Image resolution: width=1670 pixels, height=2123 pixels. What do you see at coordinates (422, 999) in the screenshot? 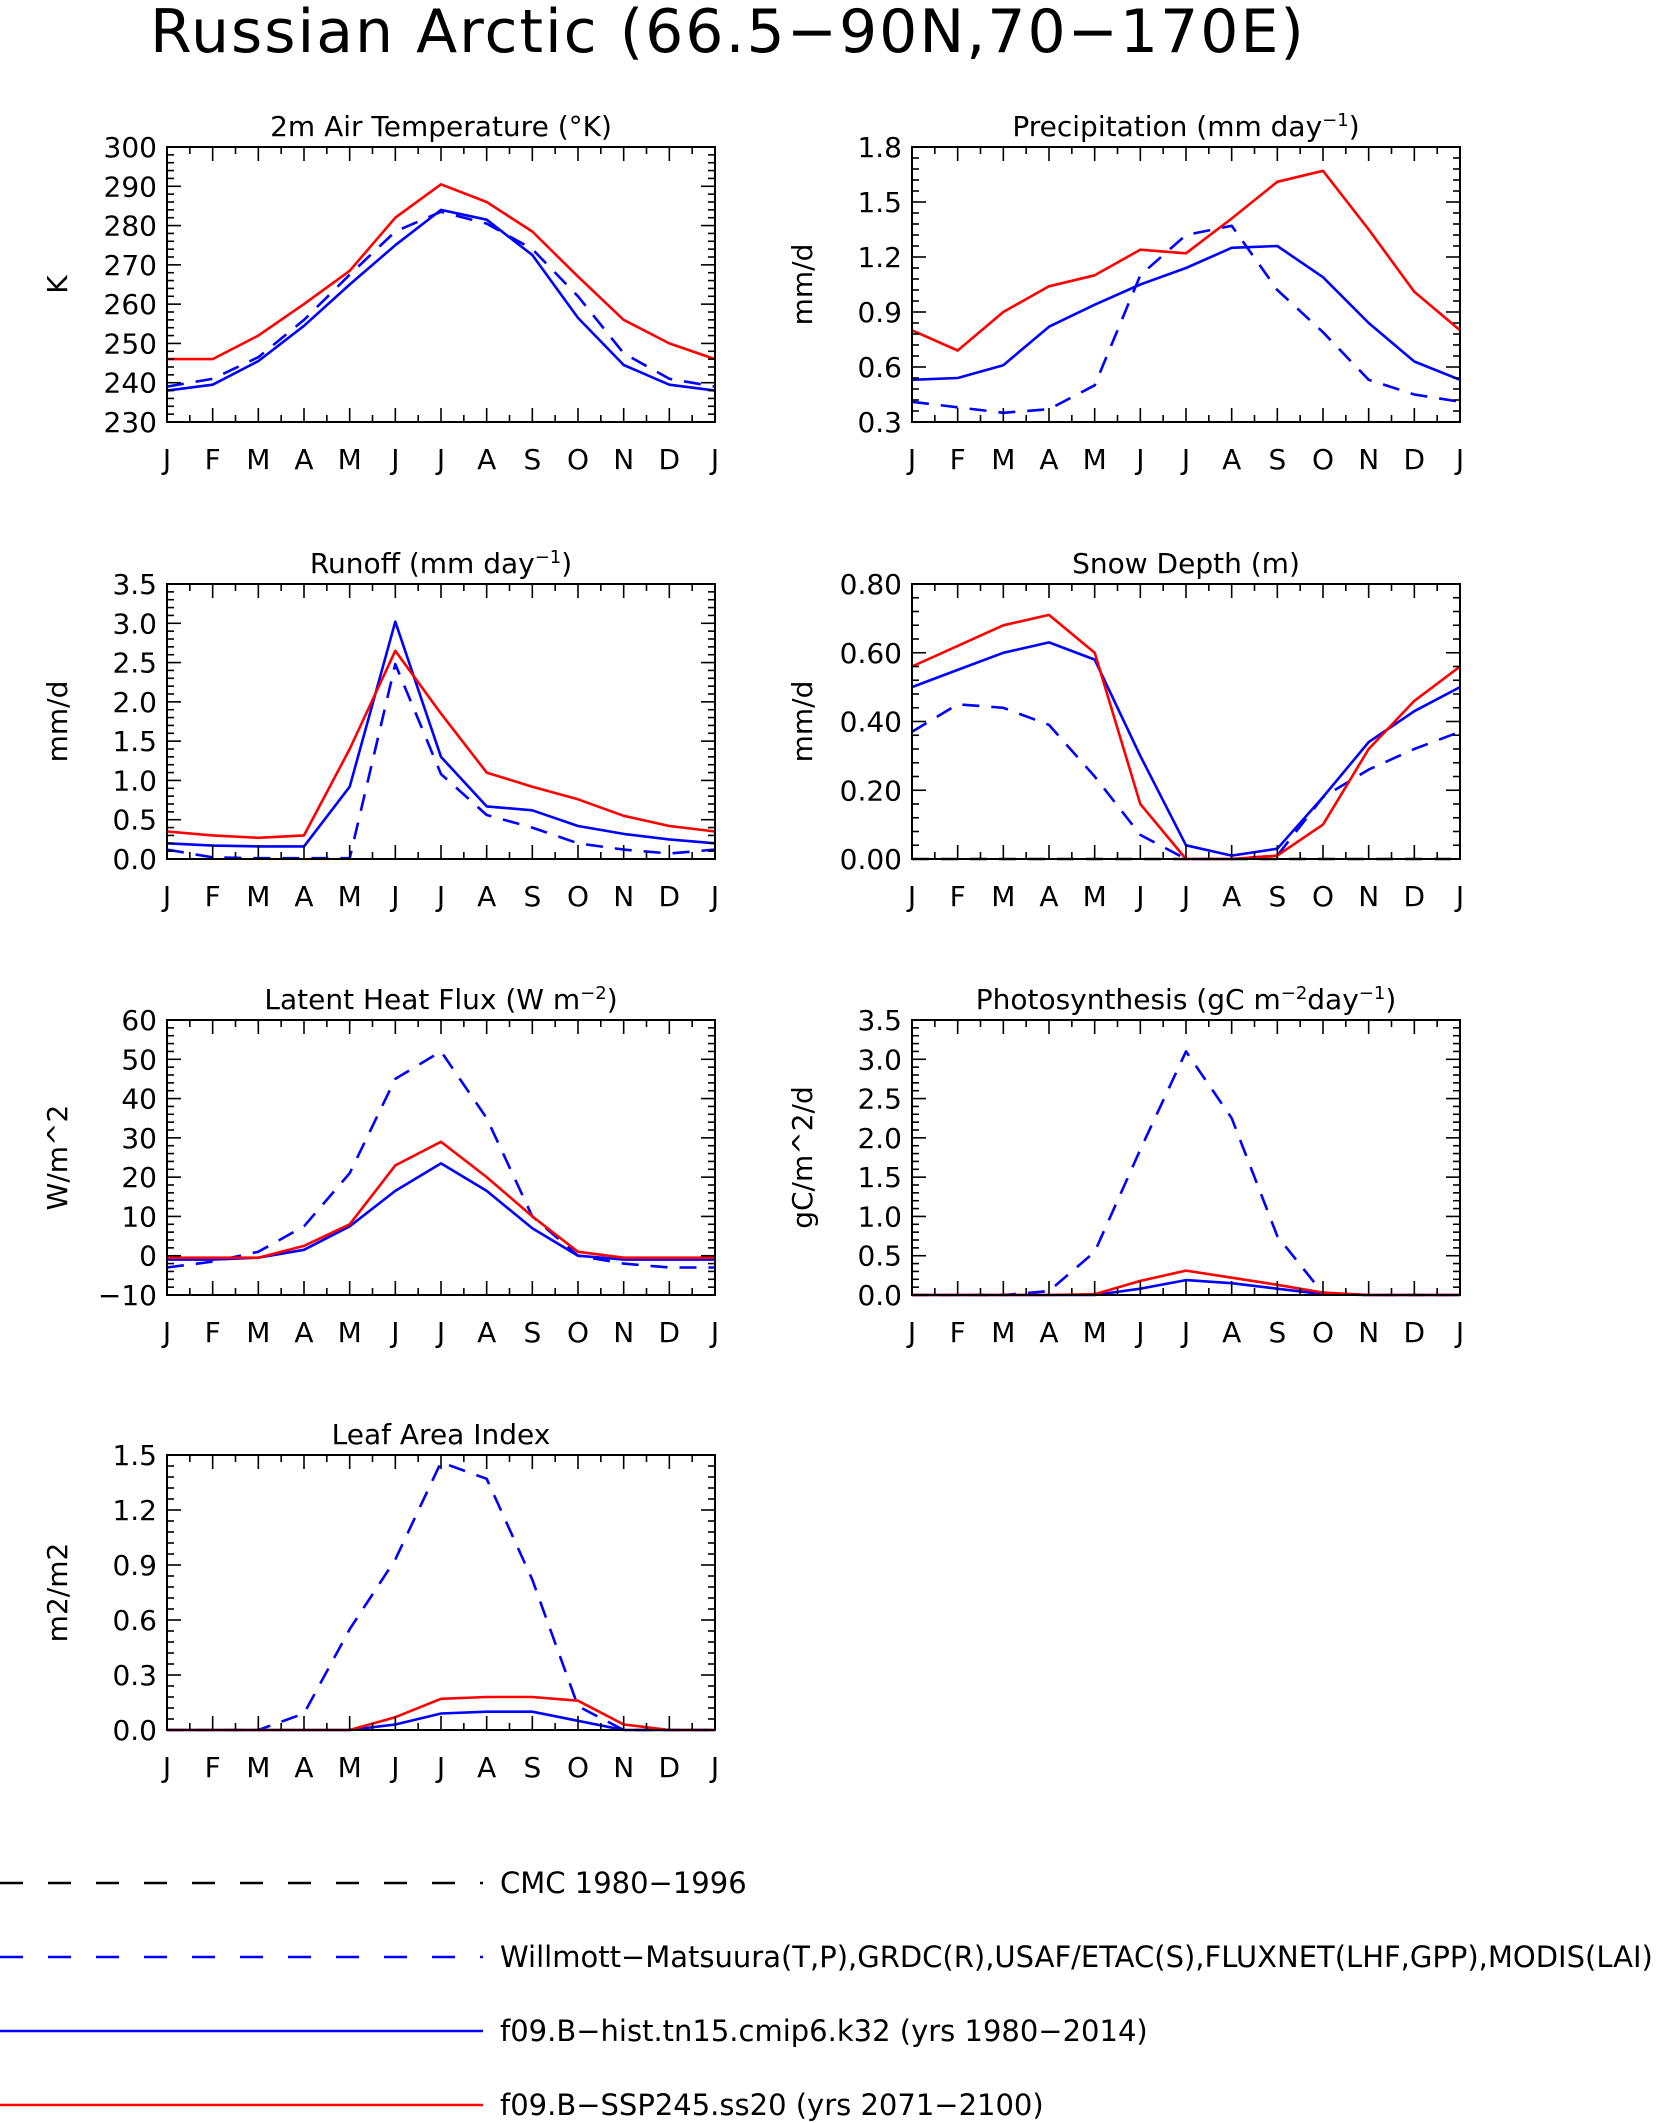
I see `title-text: Latent Heat Flux (W m` at bounding box center [422, 999].